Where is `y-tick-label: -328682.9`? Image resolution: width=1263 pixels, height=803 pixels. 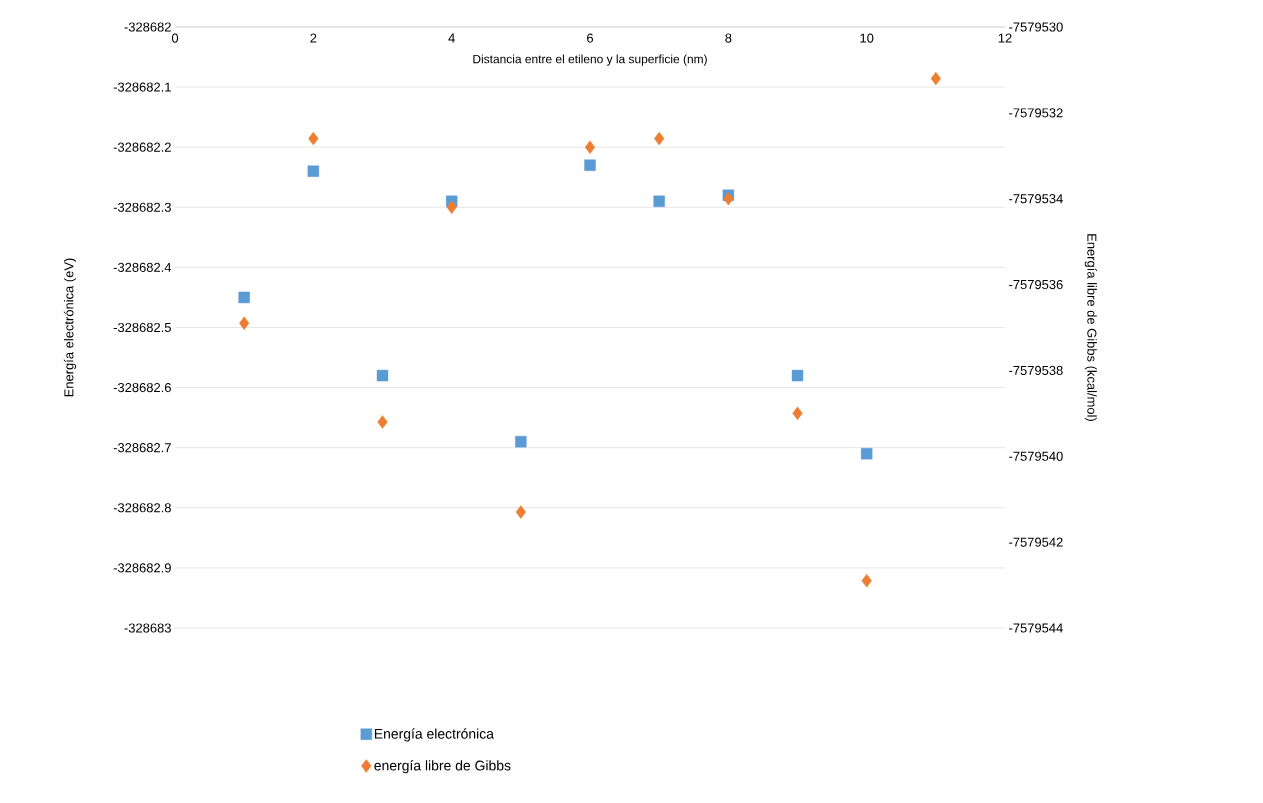 y-tick-label: -328682.9 is located at coordinates (142, 568).